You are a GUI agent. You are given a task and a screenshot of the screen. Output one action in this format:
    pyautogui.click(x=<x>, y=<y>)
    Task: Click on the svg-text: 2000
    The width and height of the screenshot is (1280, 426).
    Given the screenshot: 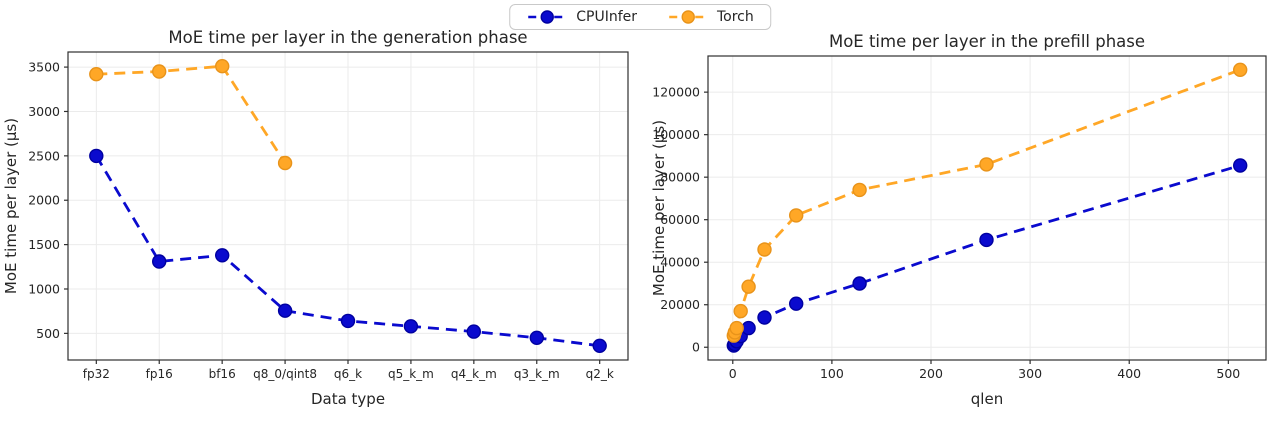 What is the action you would take?
    pyautogui.click(x=44, y=200)
    